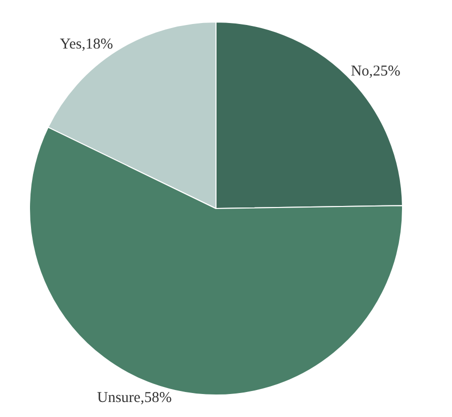 Image resolution: width=452 pixels, height=417 pixels. Describe the element at coordinates (134, 398) in the screenshot. I see `slice-label: Unsure,58%` at that location.